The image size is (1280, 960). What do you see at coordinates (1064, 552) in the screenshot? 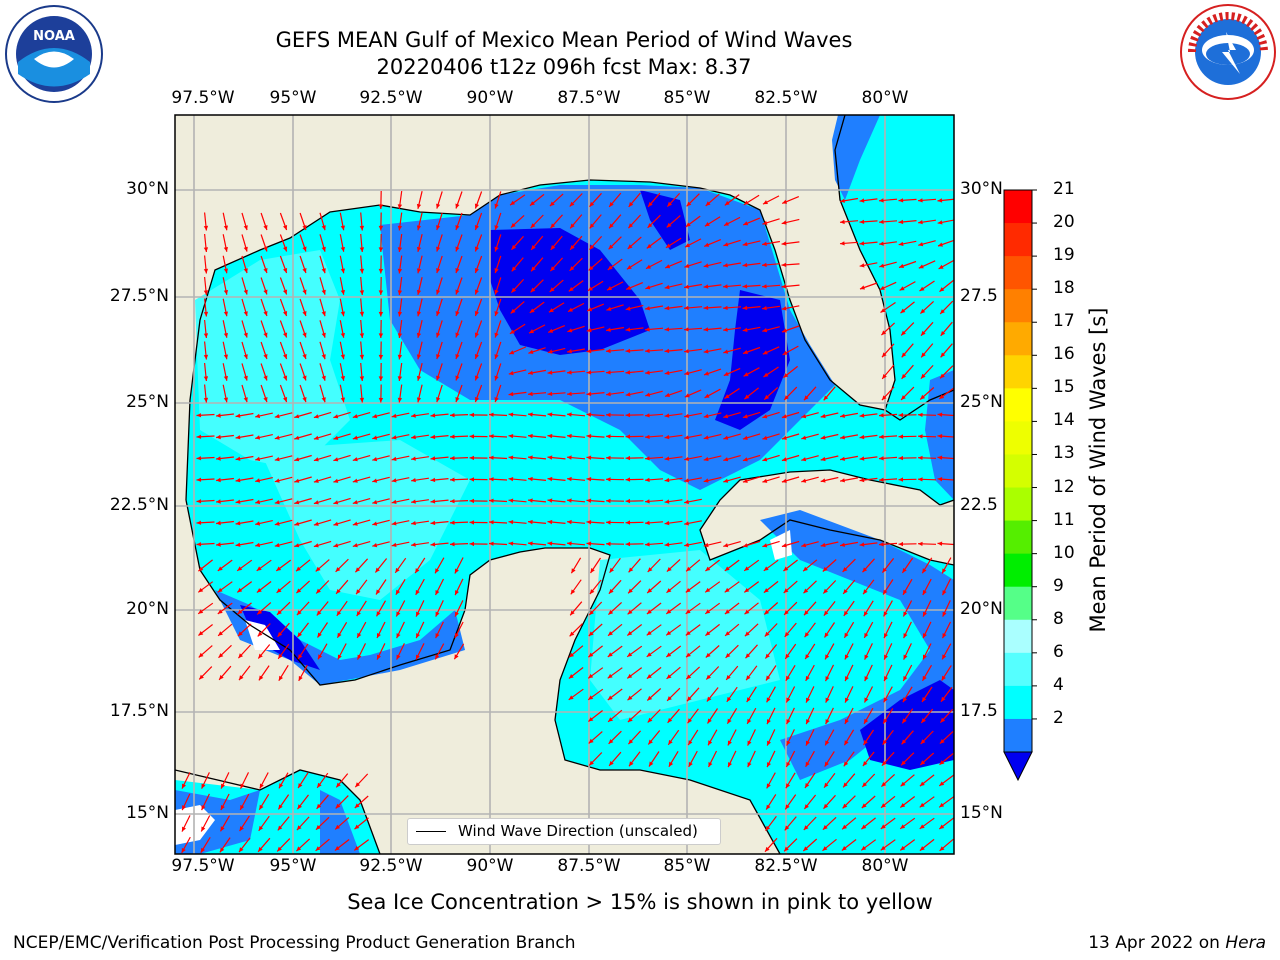
I see `colorbar-tick-label: 10` at bounding box center [1064, 552].